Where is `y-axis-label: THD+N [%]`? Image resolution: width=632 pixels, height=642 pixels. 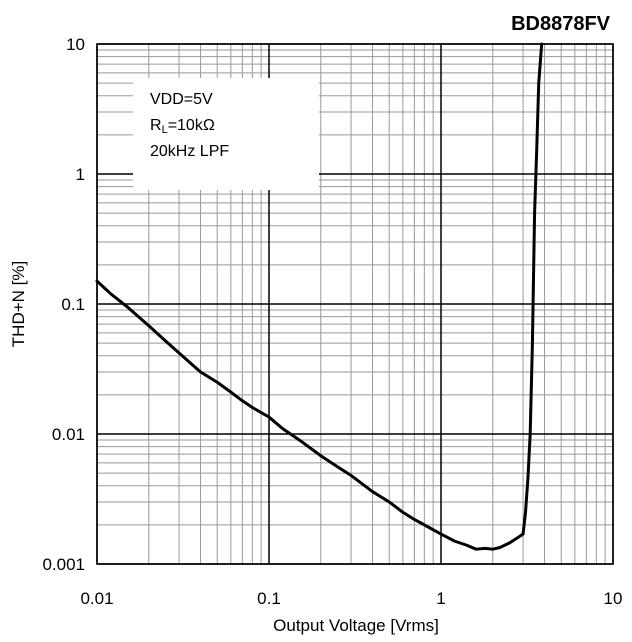 y-axis-label: THD+N [%] is located at coordinates (18, 304).